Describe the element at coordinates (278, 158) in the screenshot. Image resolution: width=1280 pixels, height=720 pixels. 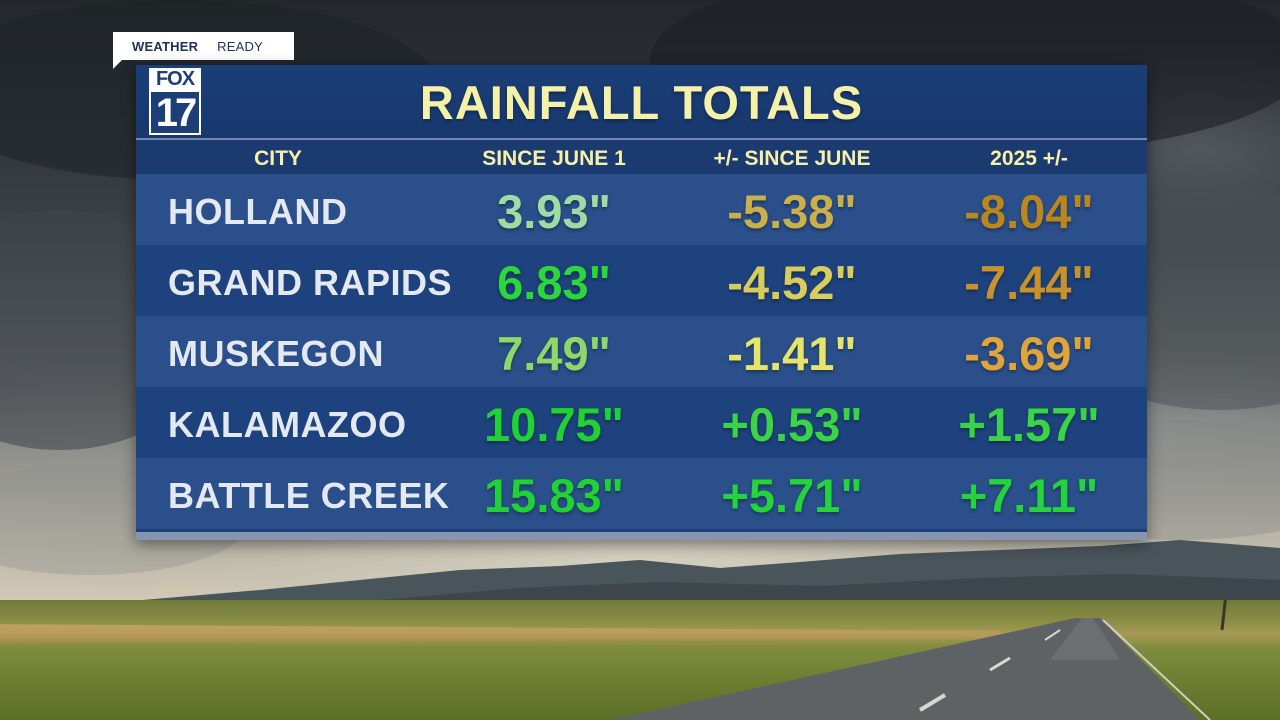
I see `column-header-city: CITY` at that location.